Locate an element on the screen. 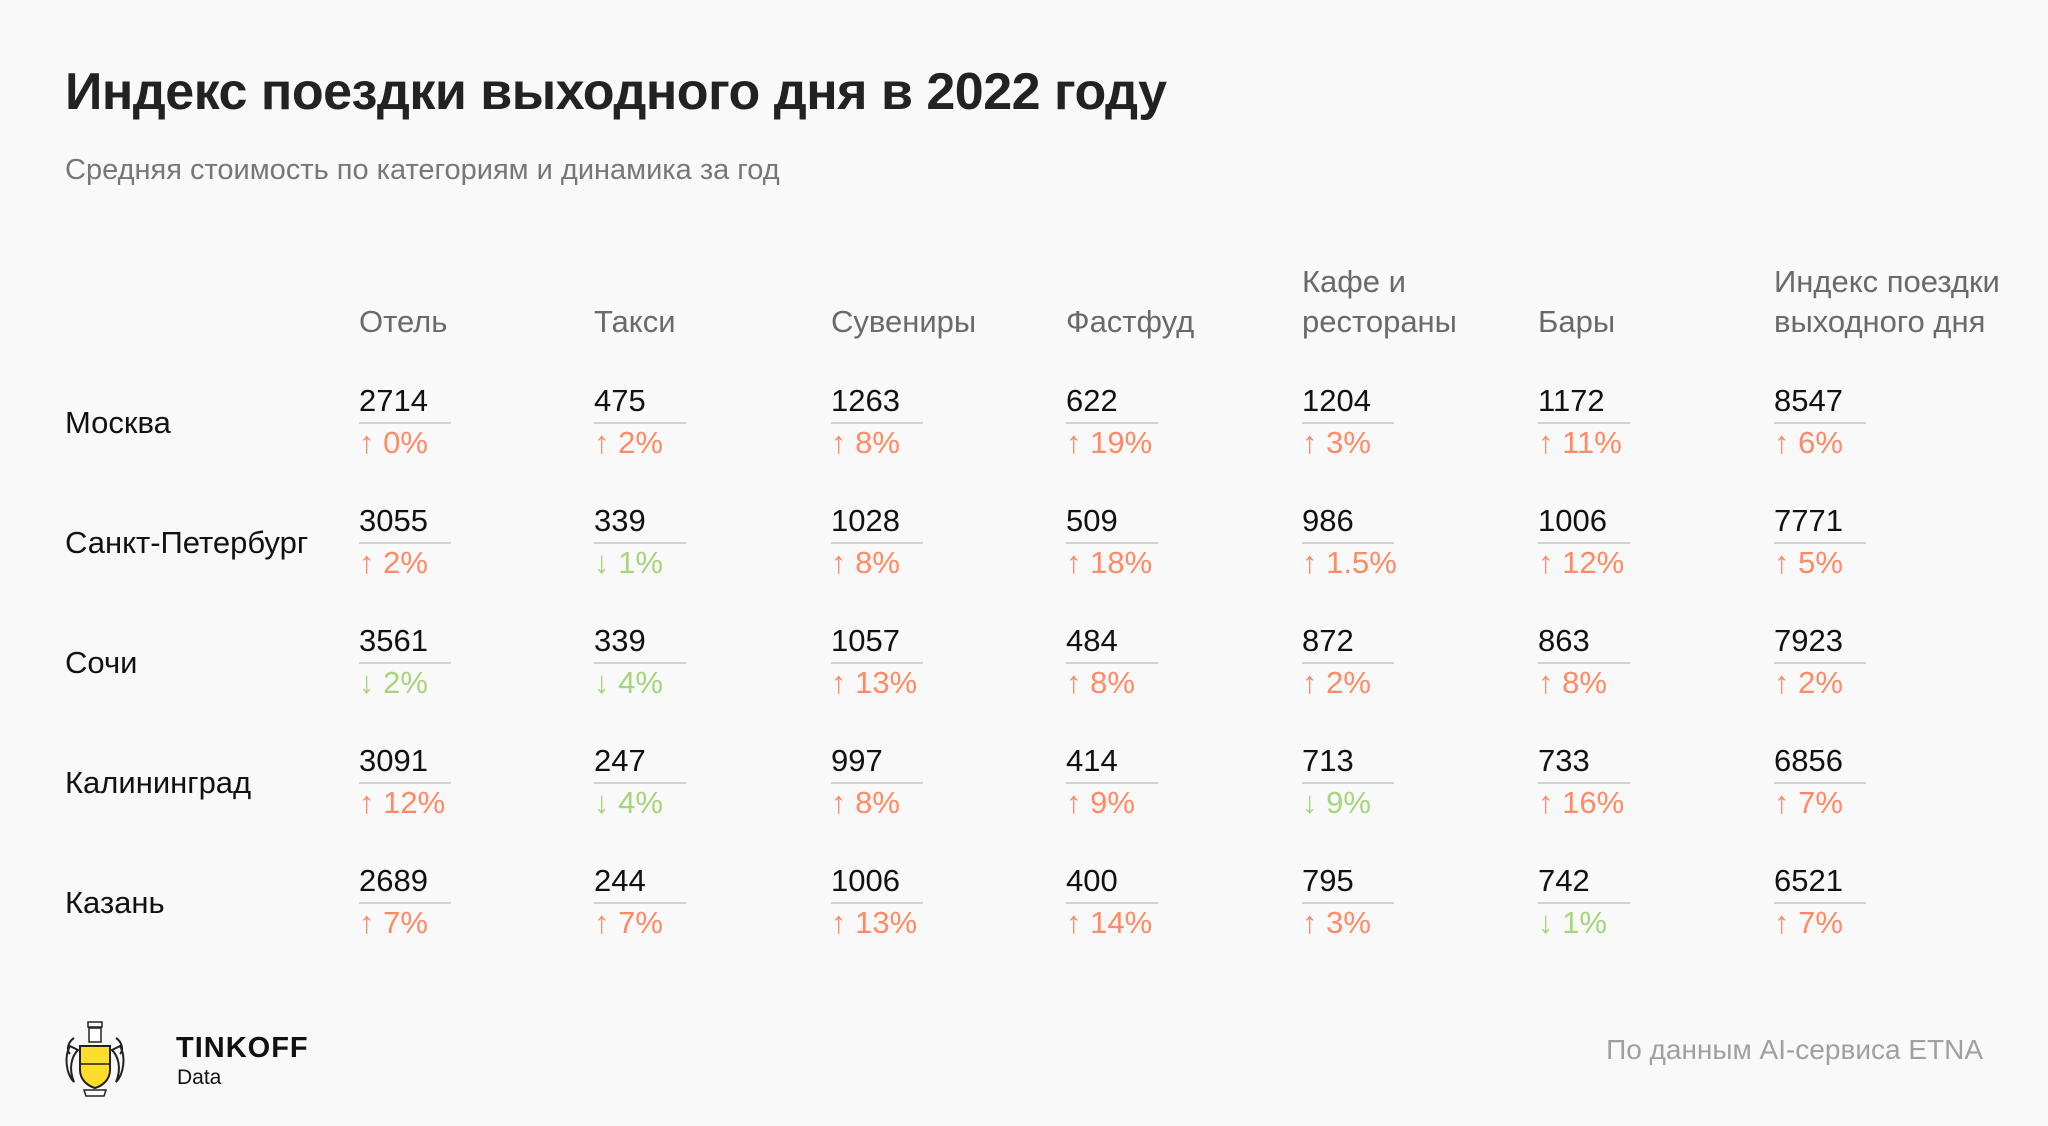 The height and width of the screenshot is (1126, 2048). table-cell: 1172 ↑ 11% is located at coordinates (1638, 423).